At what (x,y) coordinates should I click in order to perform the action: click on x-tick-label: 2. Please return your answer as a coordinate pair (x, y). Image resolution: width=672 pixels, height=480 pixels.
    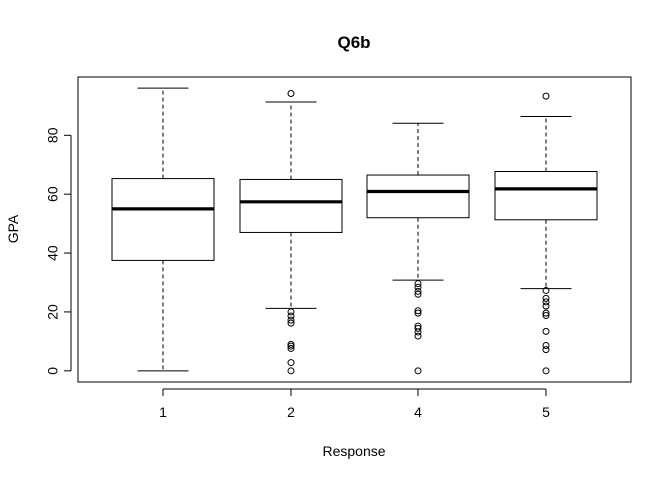
    Looking at the image, I should click on (291, 412).